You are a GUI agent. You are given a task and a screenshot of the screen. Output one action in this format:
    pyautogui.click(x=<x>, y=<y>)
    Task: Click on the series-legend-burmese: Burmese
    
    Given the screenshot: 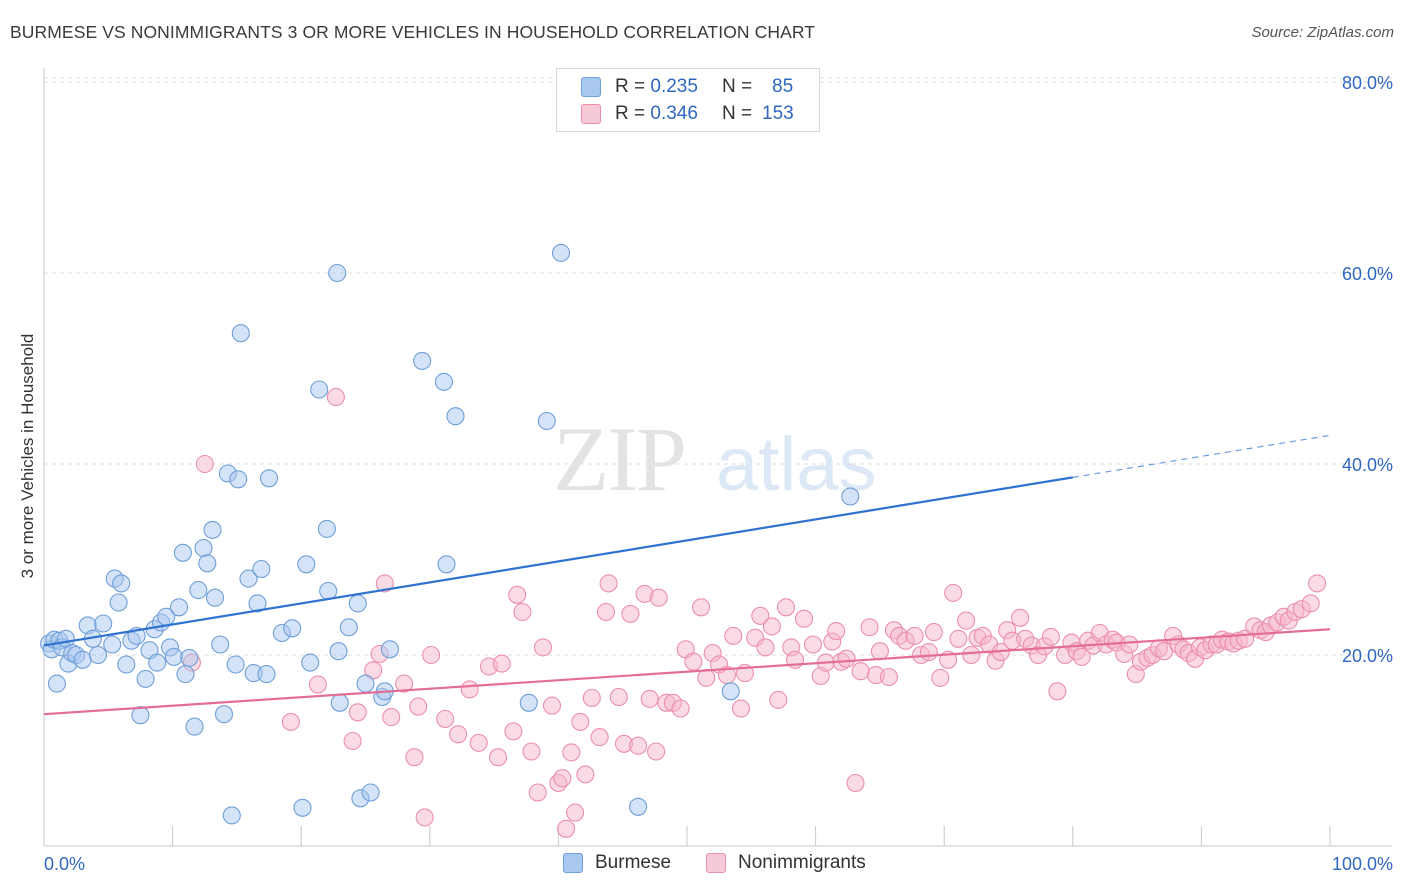 What is the action you would take?
    pyautogui.click(x=617, y=863)
    